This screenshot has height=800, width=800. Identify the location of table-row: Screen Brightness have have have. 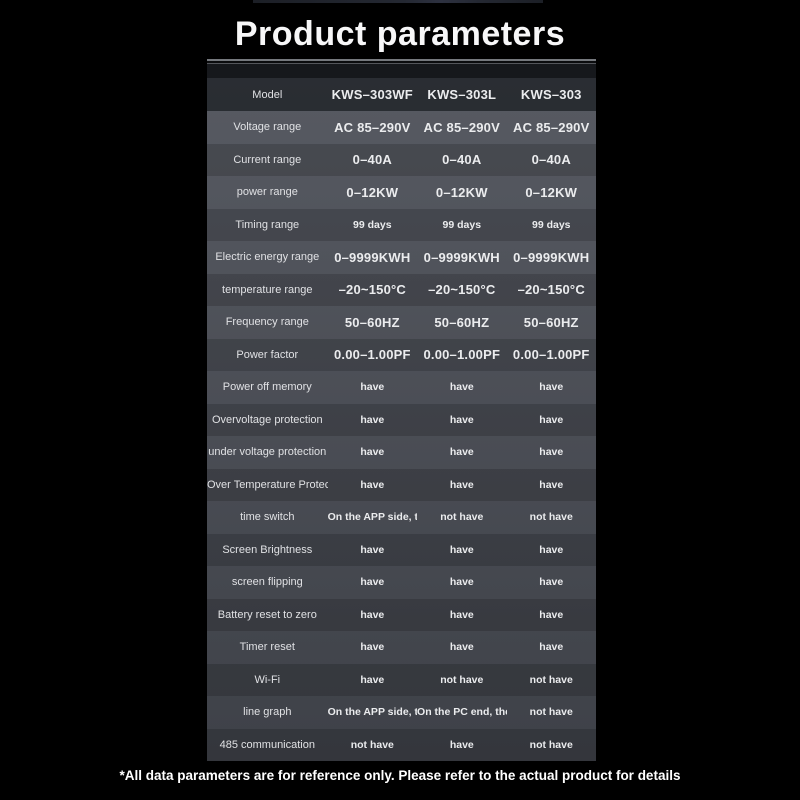
(401, 549).